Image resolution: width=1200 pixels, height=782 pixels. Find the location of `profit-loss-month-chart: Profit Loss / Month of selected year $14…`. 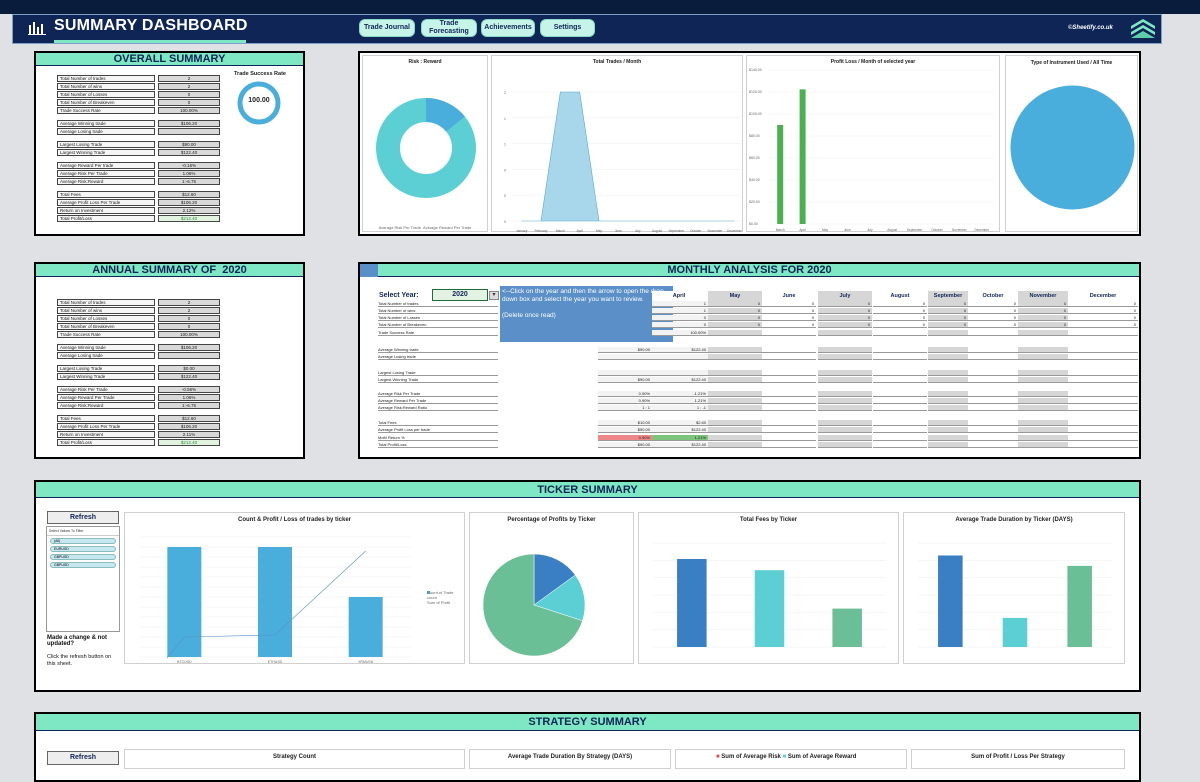

profit-loss-month-chart: Profit Loss / Month of selected year $14… is located at coordinates (873, 143).